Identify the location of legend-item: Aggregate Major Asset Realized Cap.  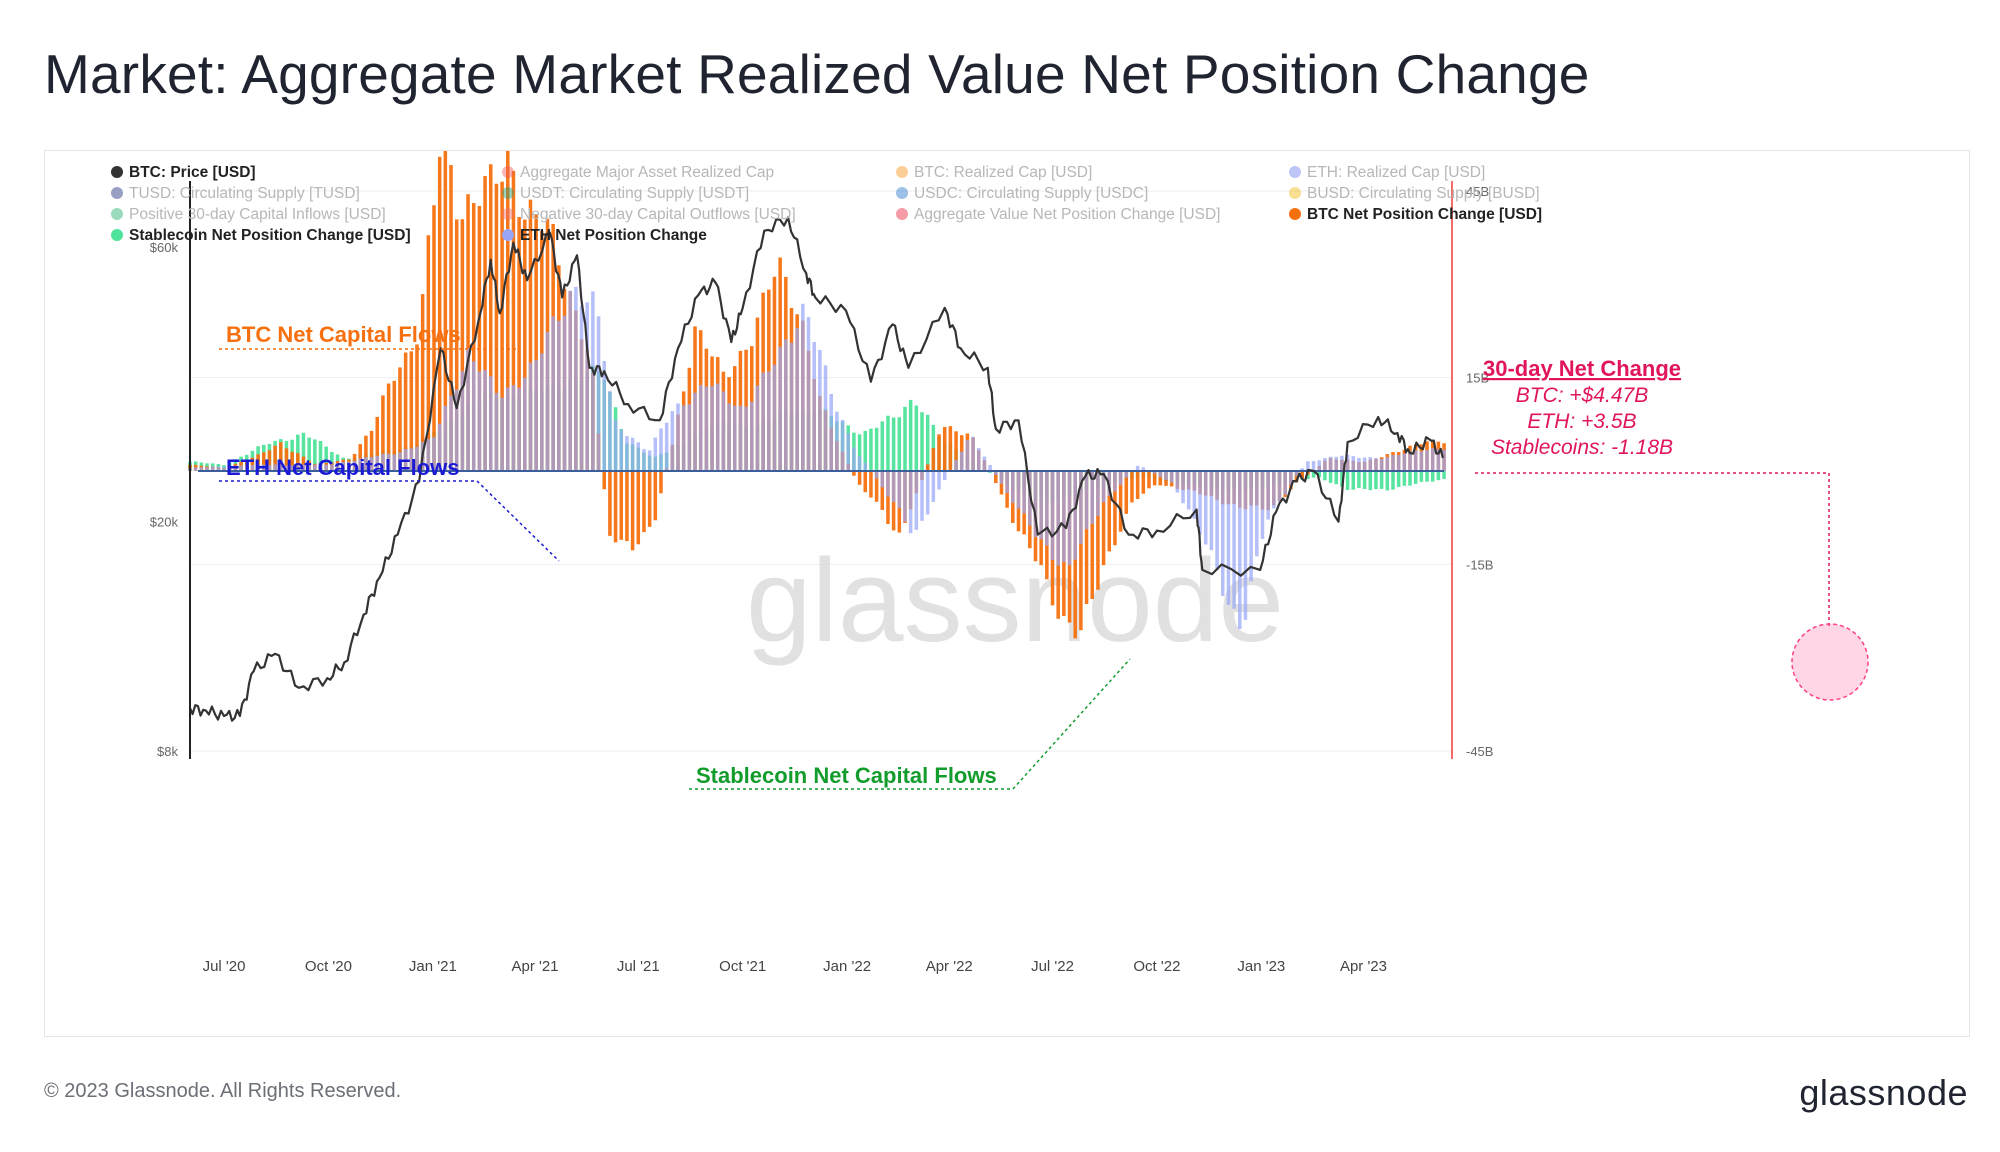
(638, 172).